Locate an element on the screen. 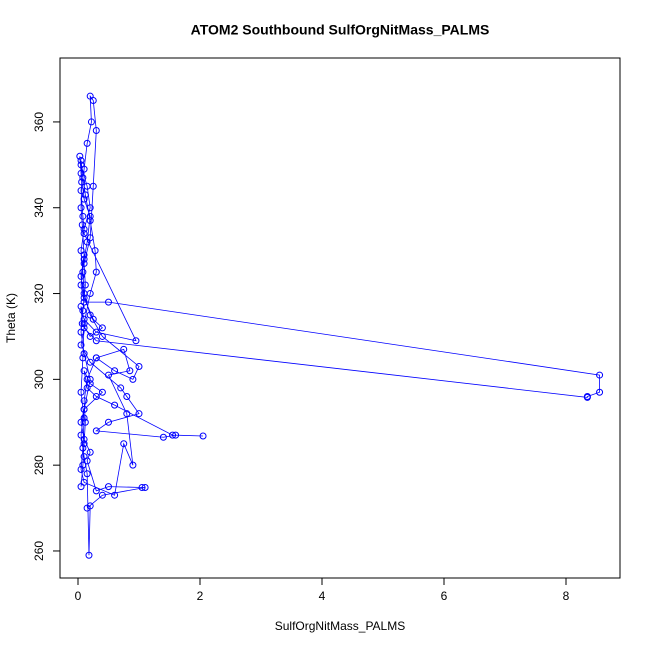  y-tick-label: 260 is located at coordinates (39, 551).